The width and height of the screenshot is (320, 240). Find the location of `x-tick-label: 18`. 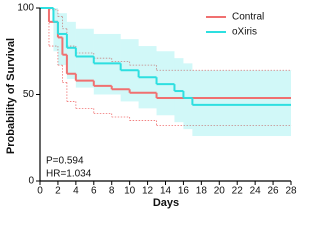

x-tick-label: 18 is located at coordinates (202, 191).